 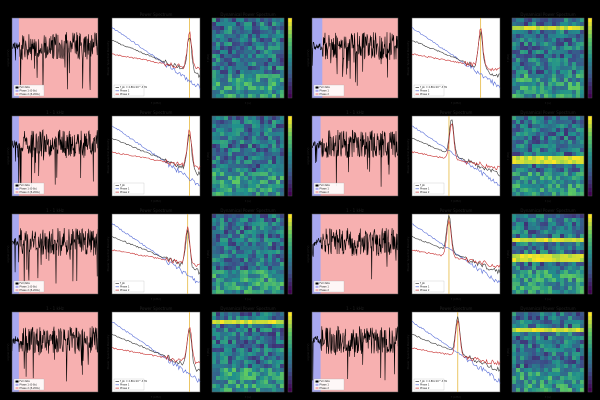 I want to click on trace-title: 1 - 1 kHz, so click(x=355, y=112).